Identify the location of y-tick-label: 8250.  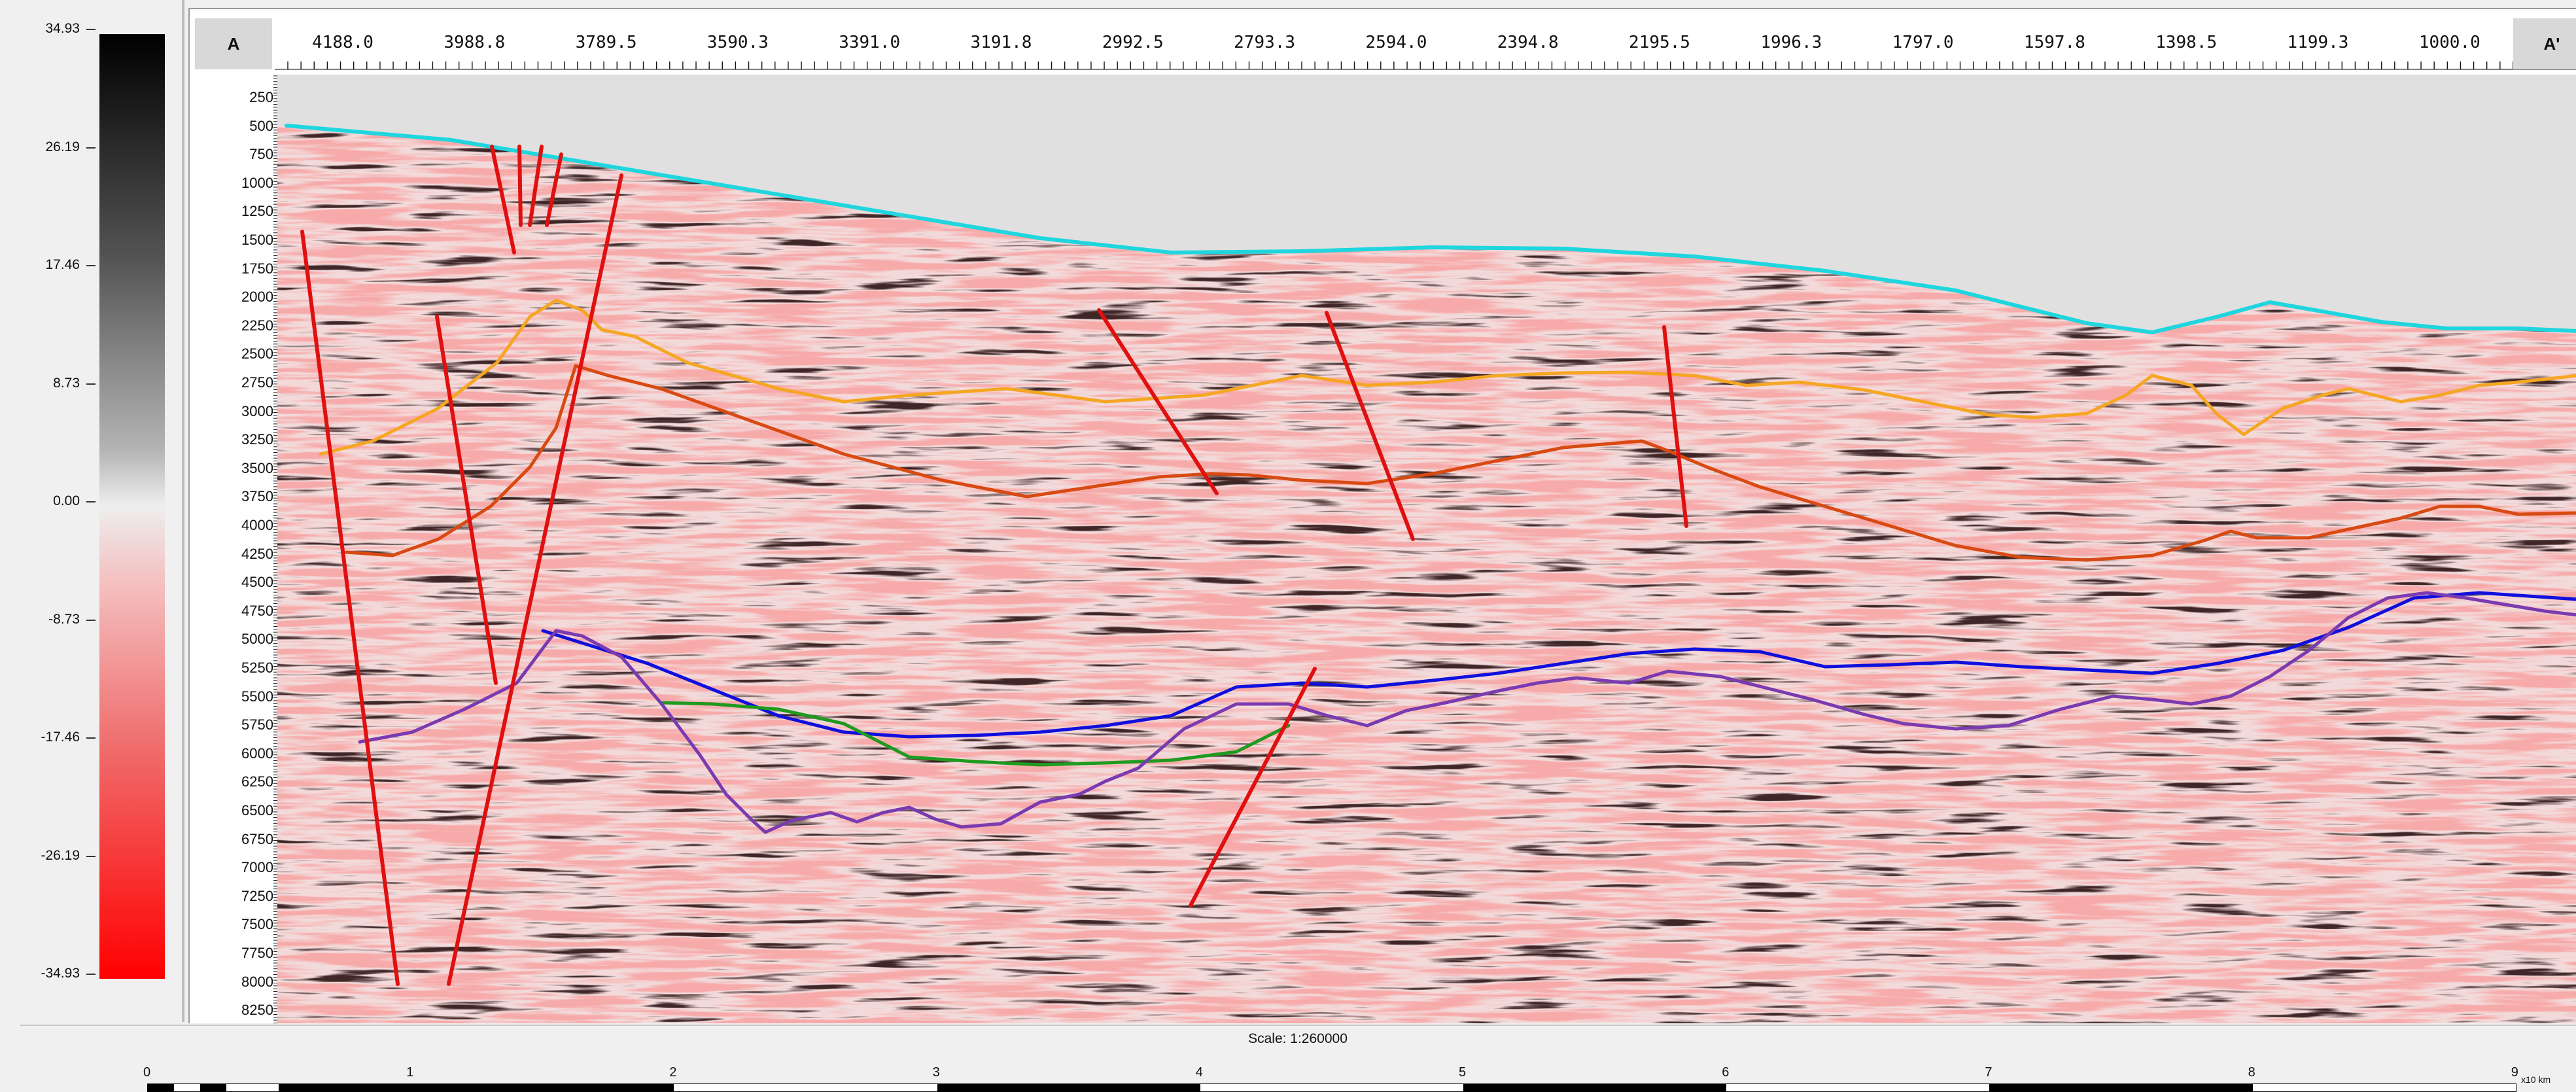
(257, 1010).